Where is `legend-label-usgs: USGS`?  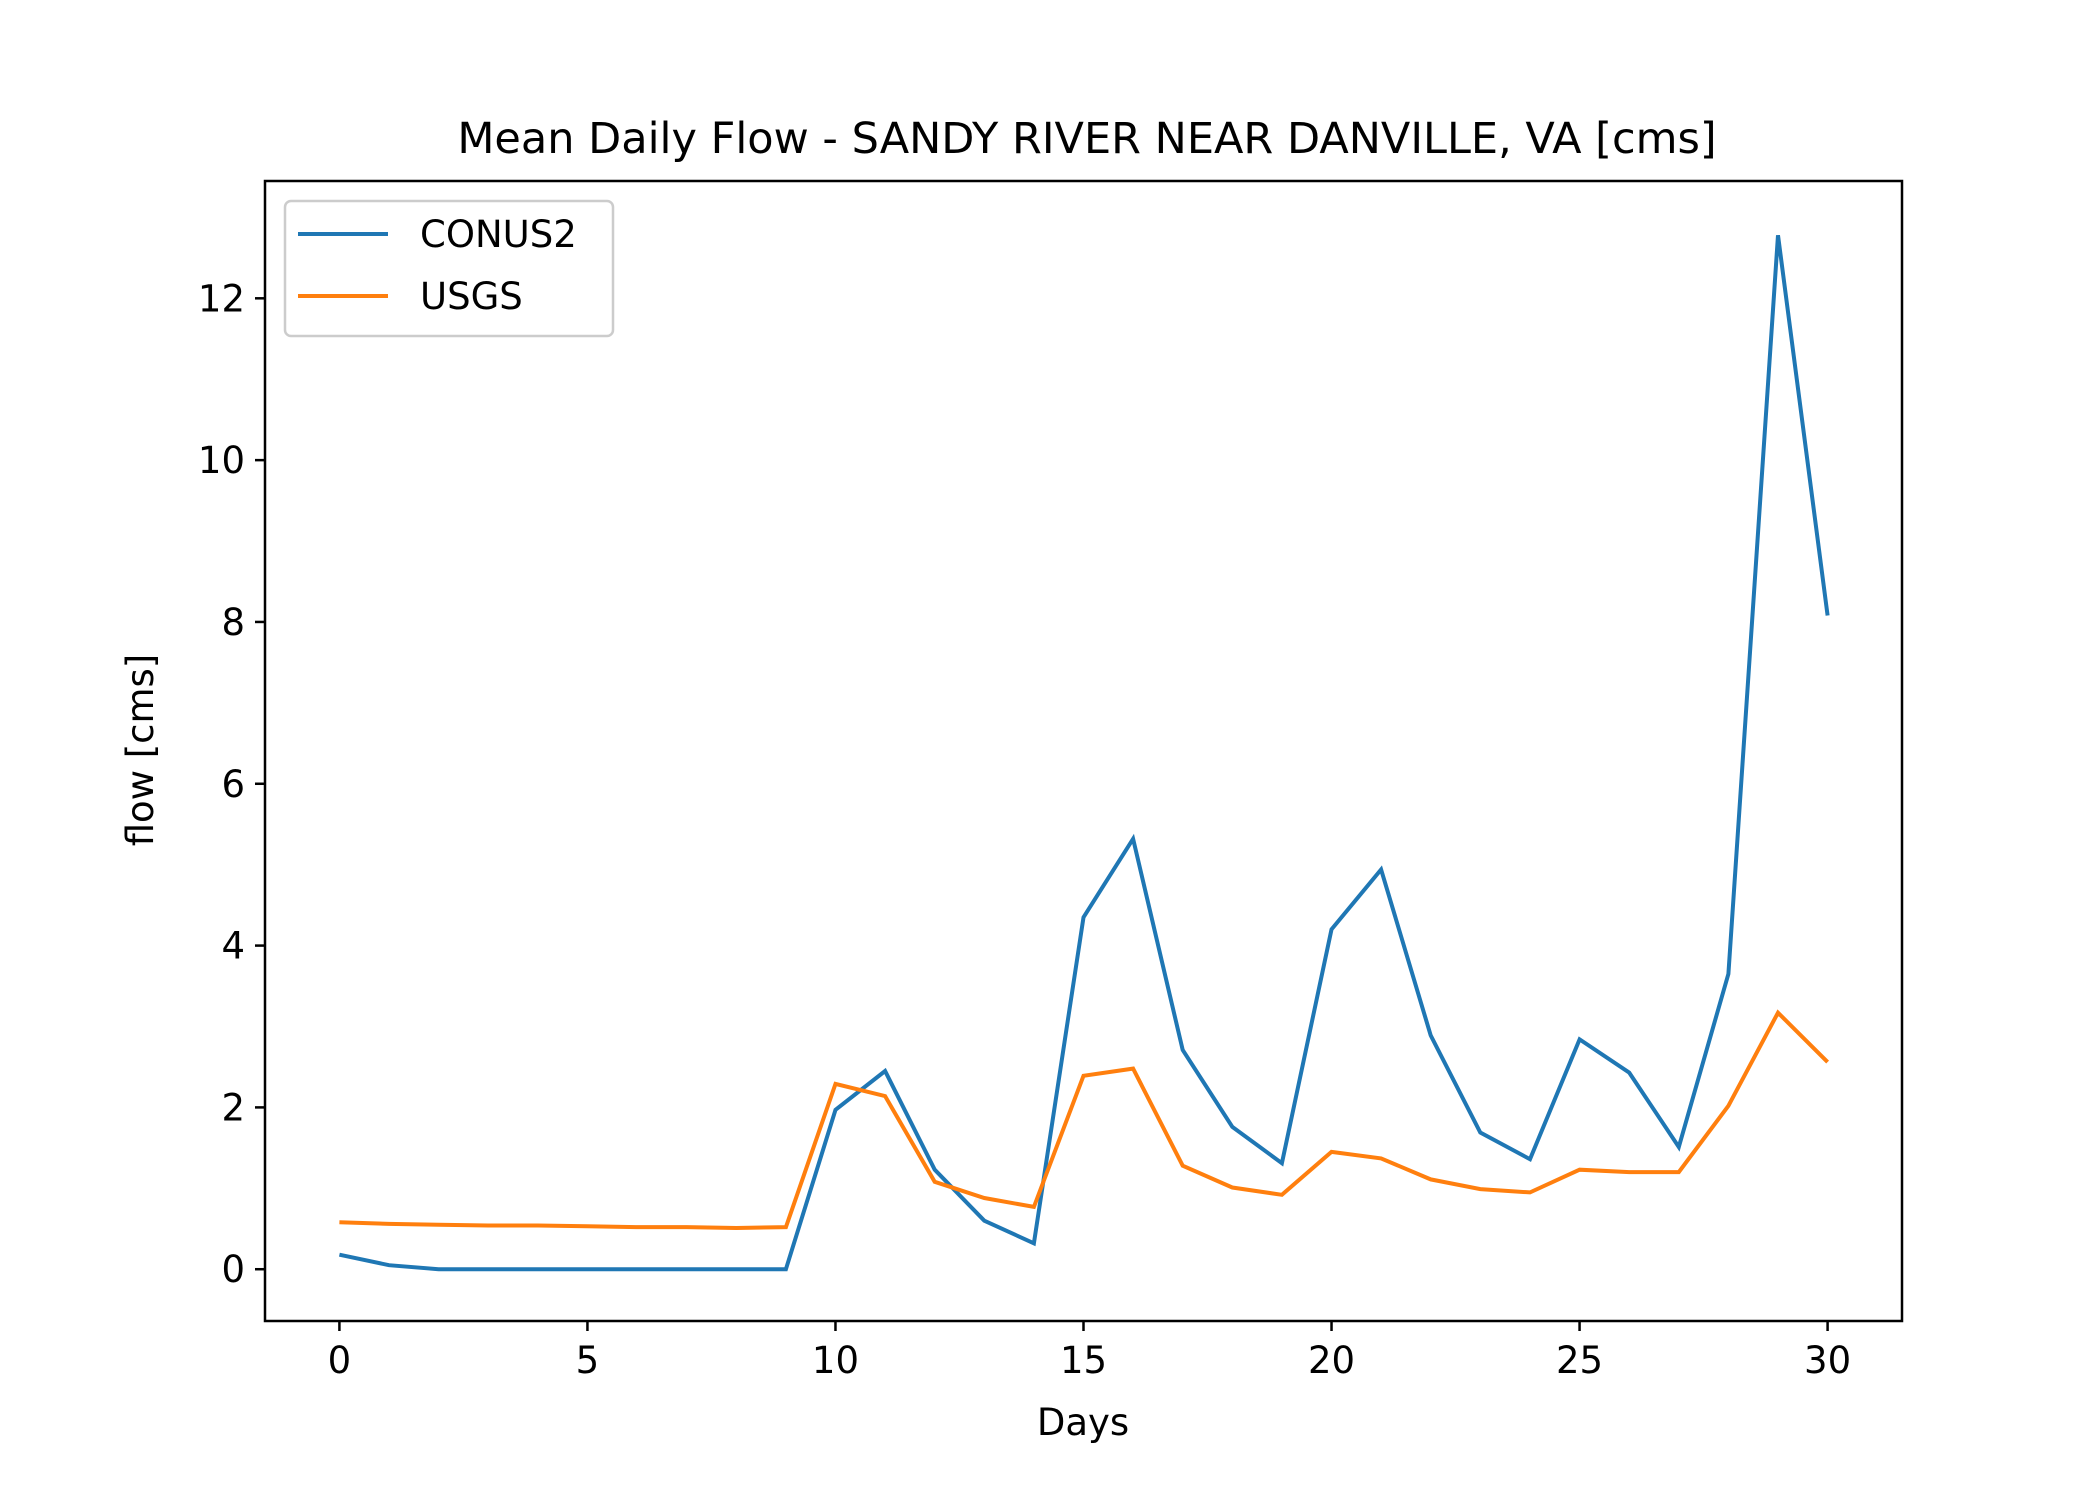
legend-label-usgs: USGS is located at coordinates (471, 296).